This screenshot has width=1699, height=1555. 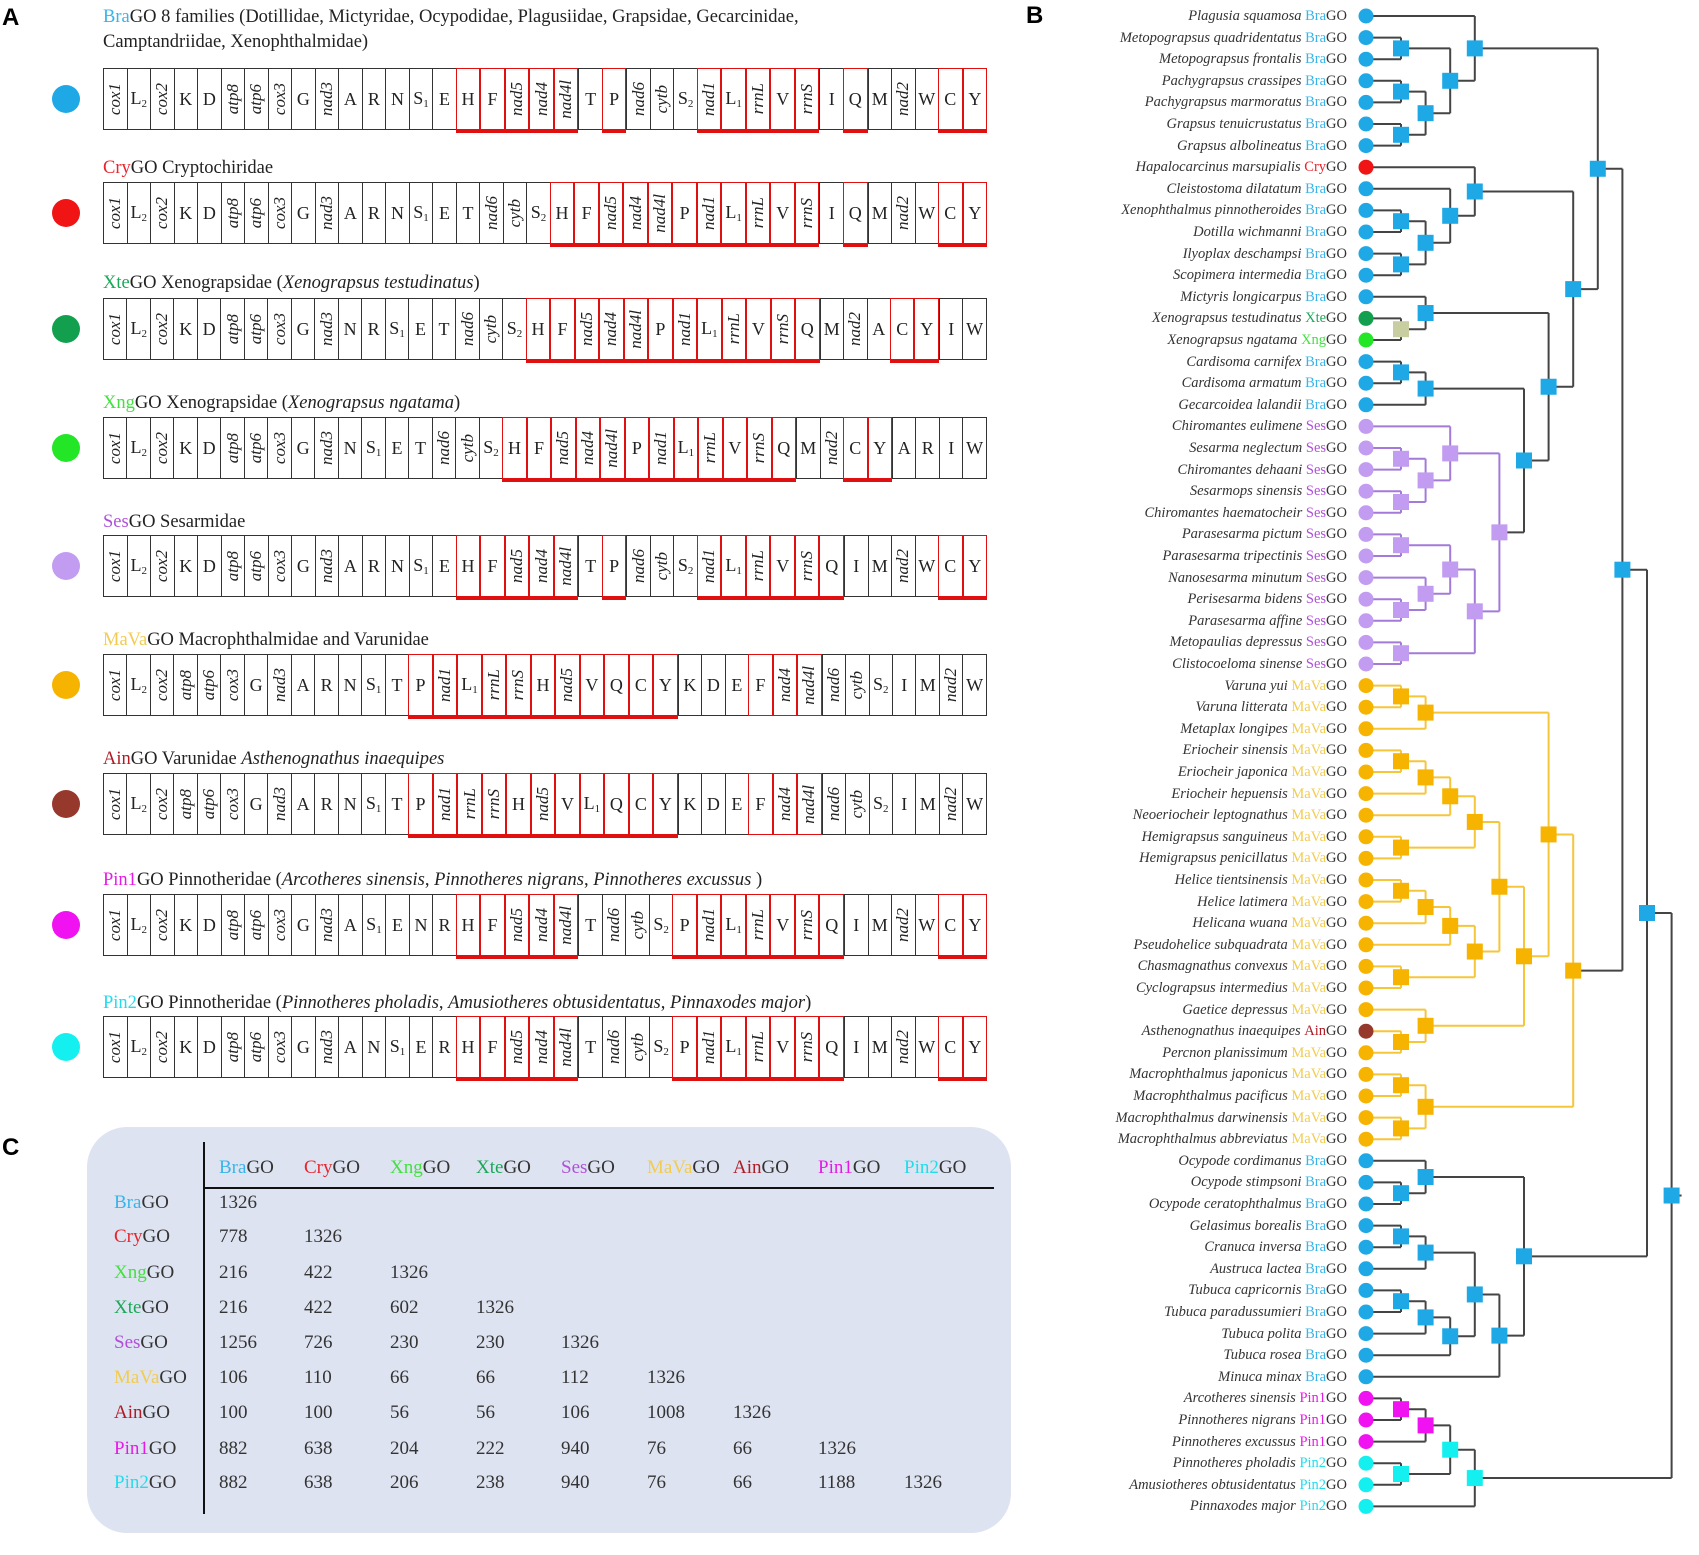 What do you see at coordinates (209, 212) in the screenshot?
I see `gene-label: D` at bounding box center [209, 212].